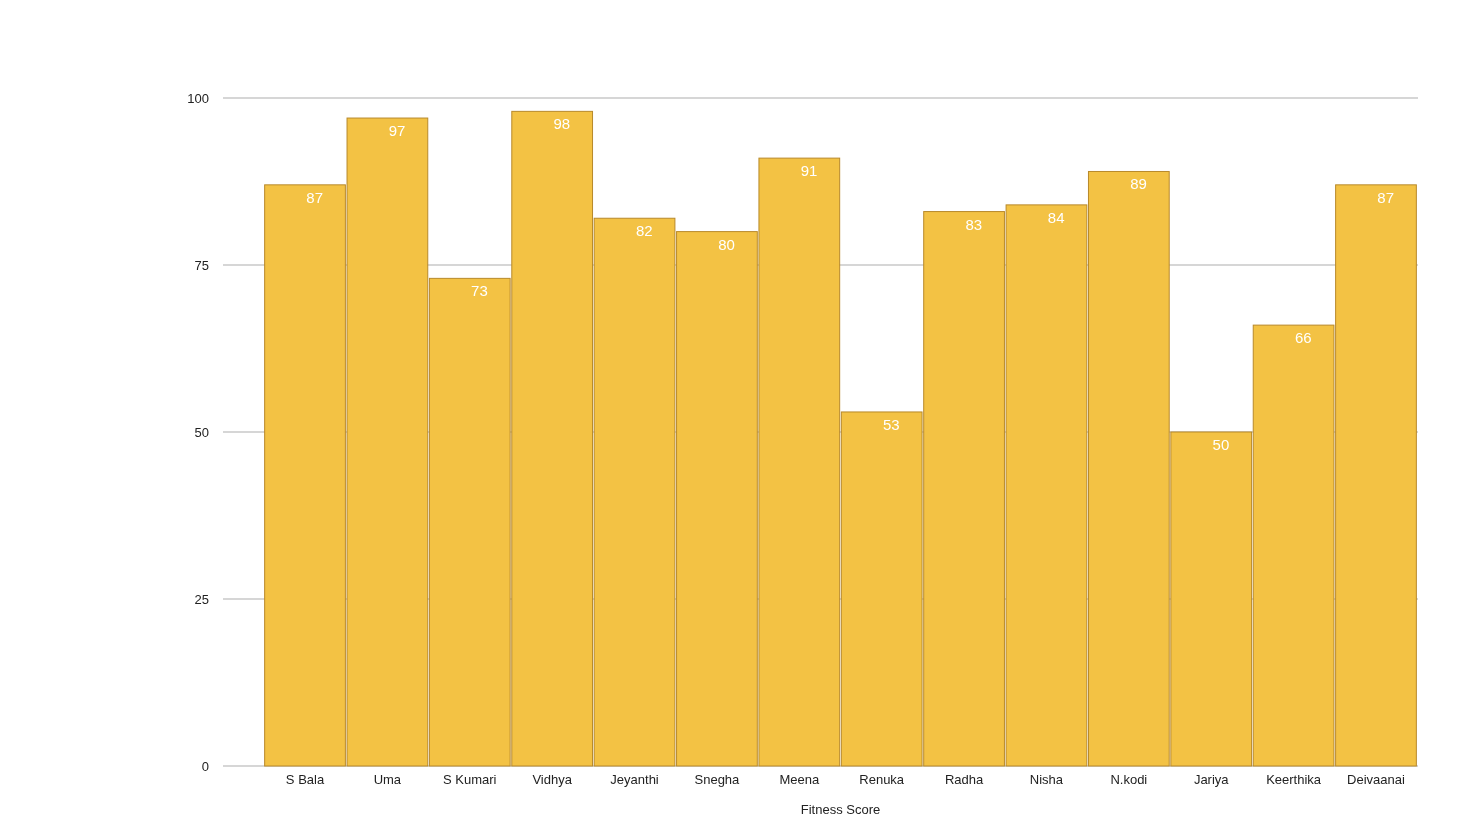 This screenshot has height=836, width=1481. What do you see at coordinates (891, 424) in the screenshot?
I see `data-label: 53` at bounding box center [891, 424].